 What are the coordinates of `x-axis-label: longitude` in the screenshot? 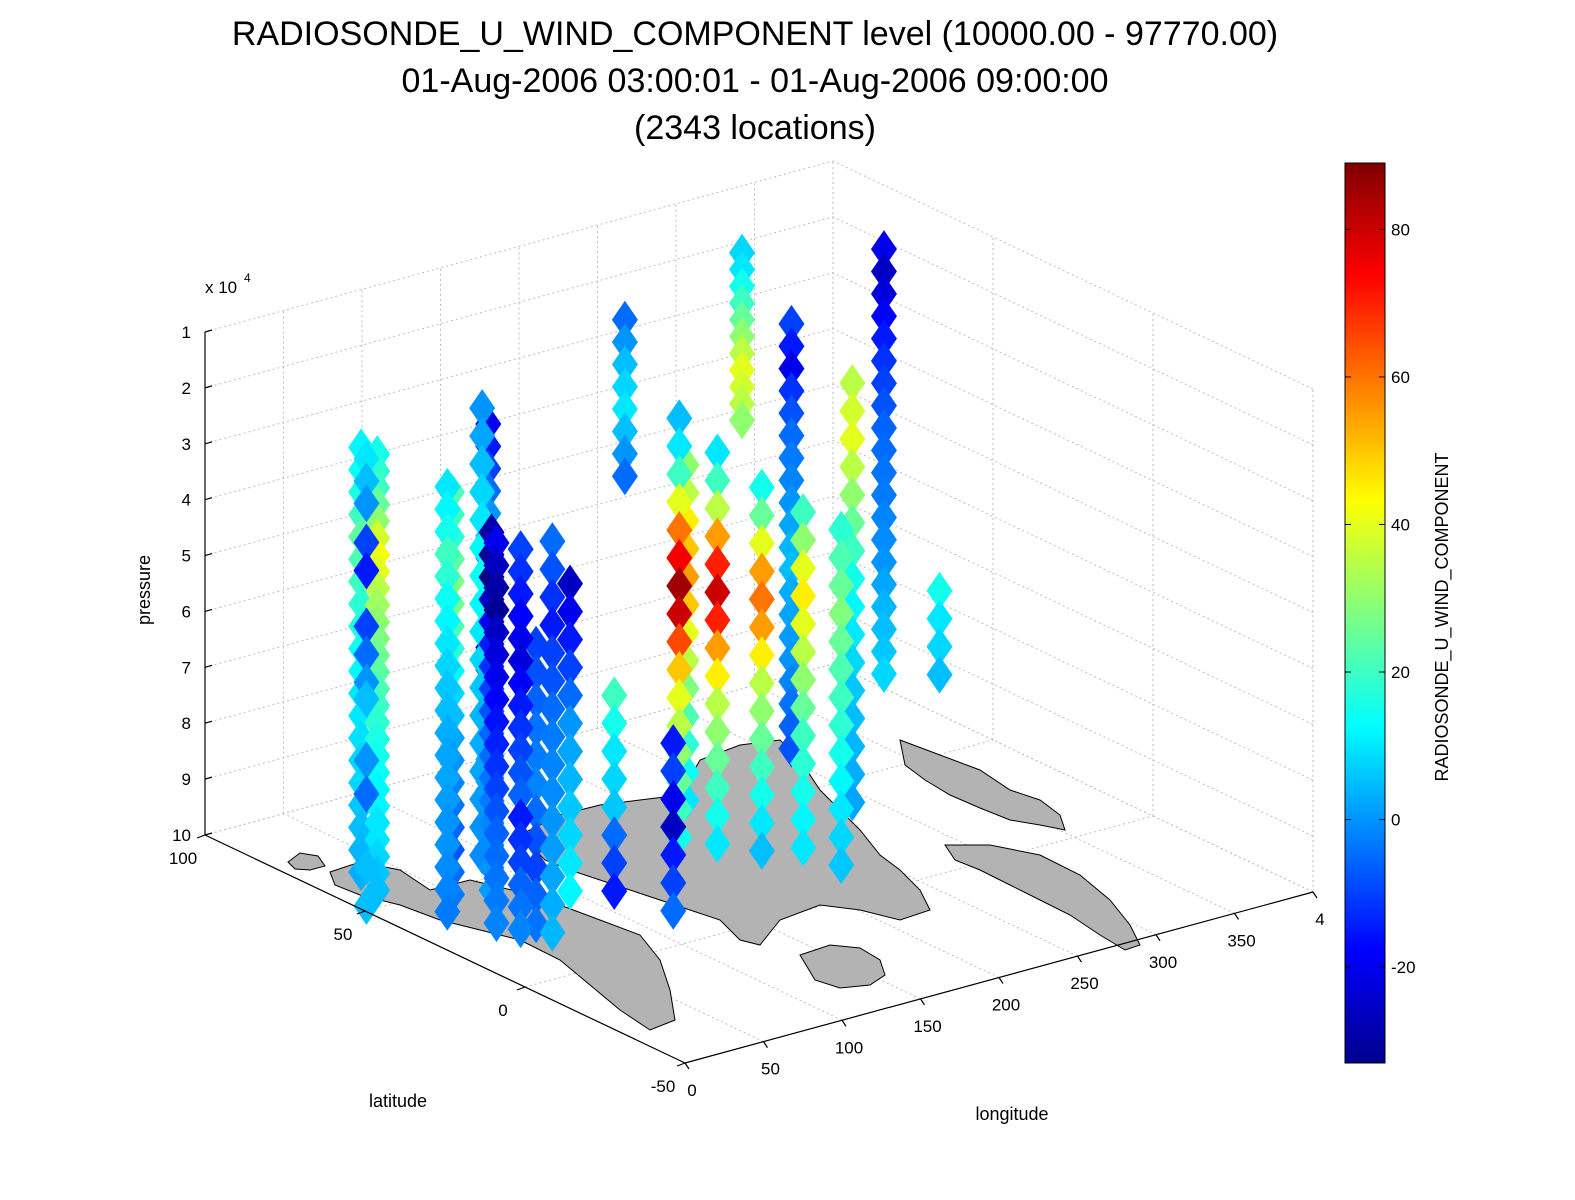 It's located at (1011, 1114).